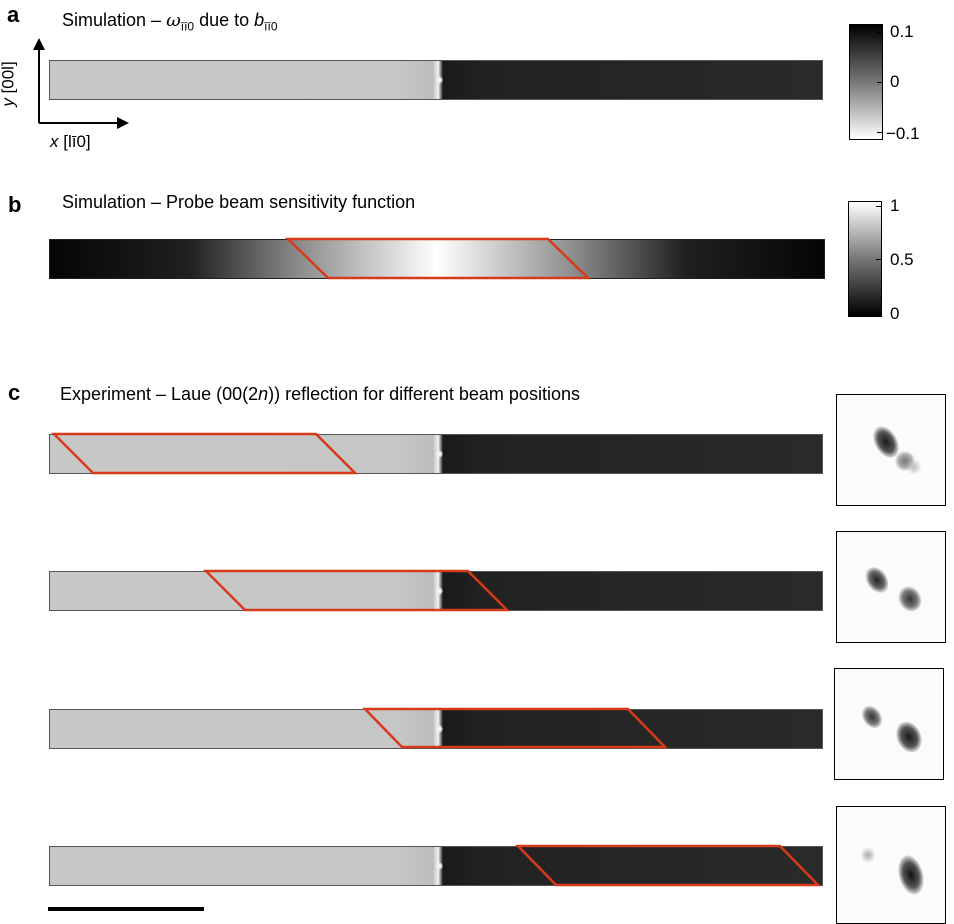 This screenshot has width=954, height=924. What do you see at coordinates (437, 259) in the screenshot?
I see `panel-b-strip` at bounding box center [437, 259].